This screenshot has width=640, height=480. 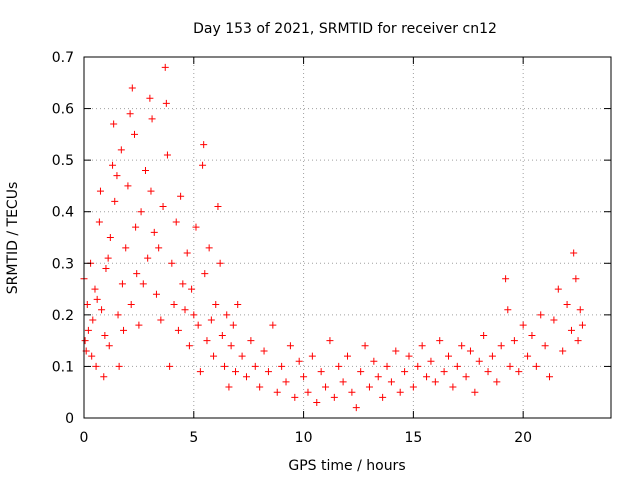 I want to click on y-tick-label: 0.1, so click(x=63, y=367).